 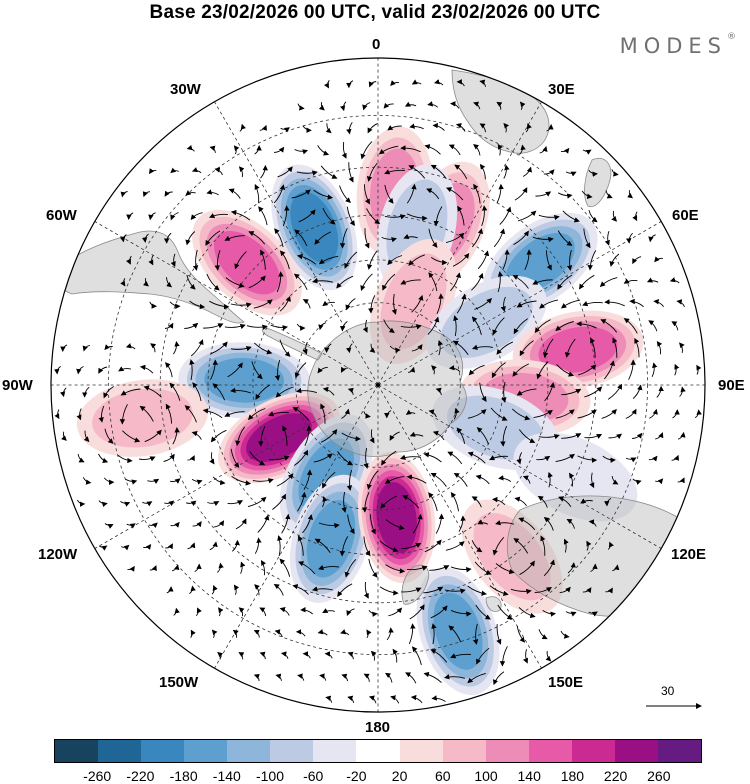 What do you see at coordinates (486, 776) in the screenshot?
I see `colorbar-tick-label: 100` at bounding box center [486, 776].